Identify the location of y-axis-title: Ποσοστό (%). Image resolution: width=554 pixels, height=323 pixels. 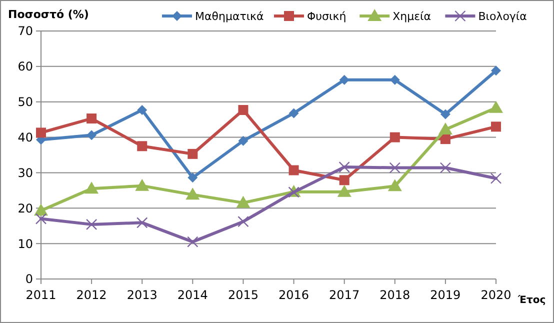
(48, 14).